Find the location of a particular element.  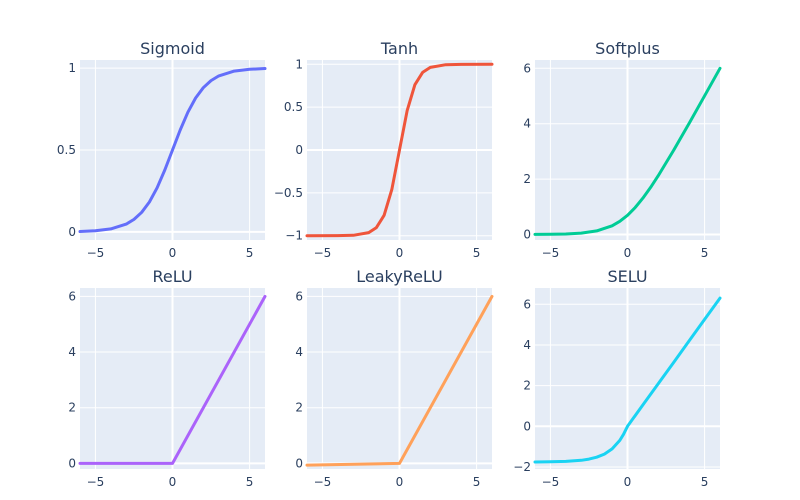

y-tick-label: −2 is located at coordinates (522, 467).